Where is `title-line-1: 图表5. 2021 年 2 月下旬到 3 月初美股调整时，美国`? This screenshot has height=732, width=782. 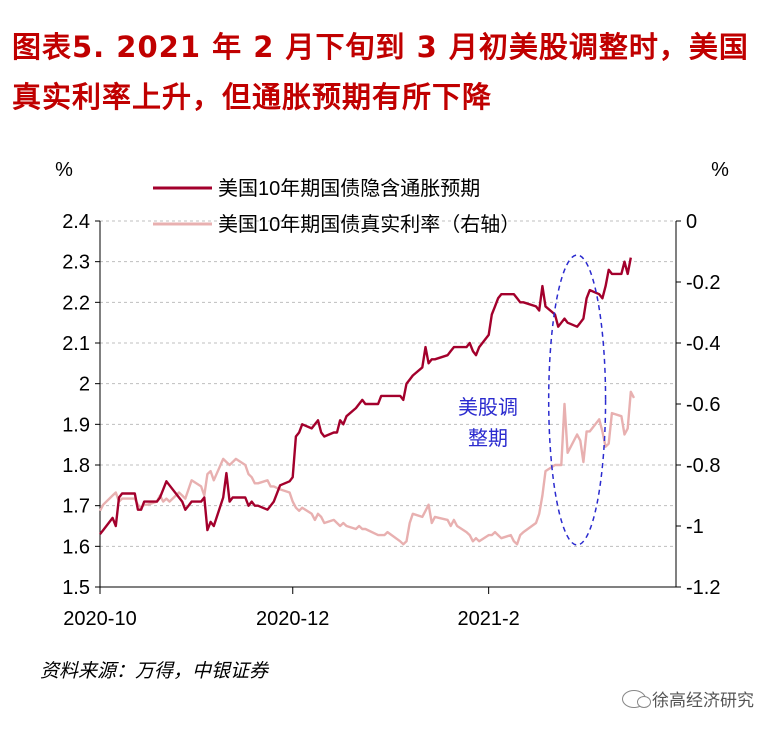 title-line-1: 图表5. 2021 年 2 月下旬到 3 月初美股调整时，美国 is located at coordinates (380, 47).